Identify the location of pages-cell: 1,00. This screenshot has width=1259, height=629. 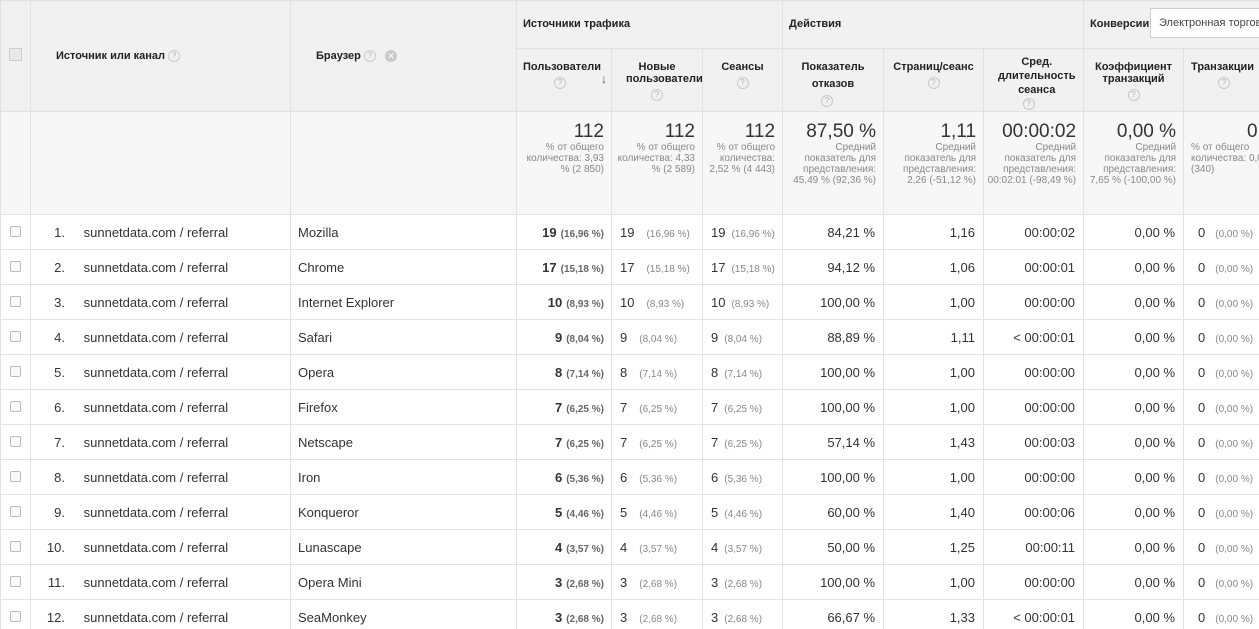
(934, 407).